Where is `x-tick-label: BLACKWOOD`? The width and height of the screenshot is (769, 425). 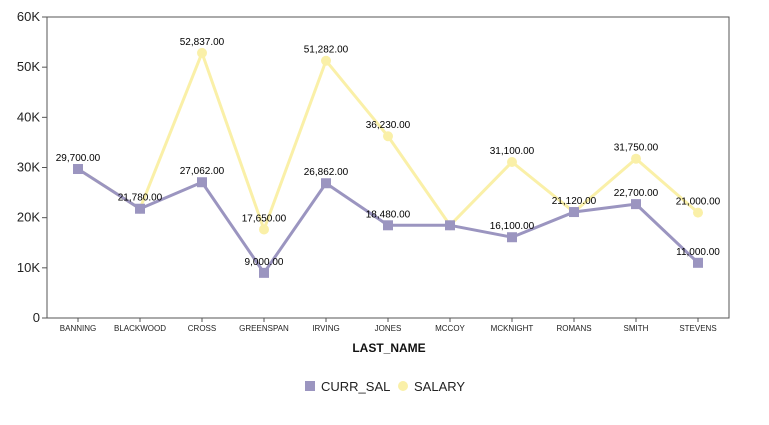
x-tick-label: BLACKWOOD is located at coordinates (140, 328).